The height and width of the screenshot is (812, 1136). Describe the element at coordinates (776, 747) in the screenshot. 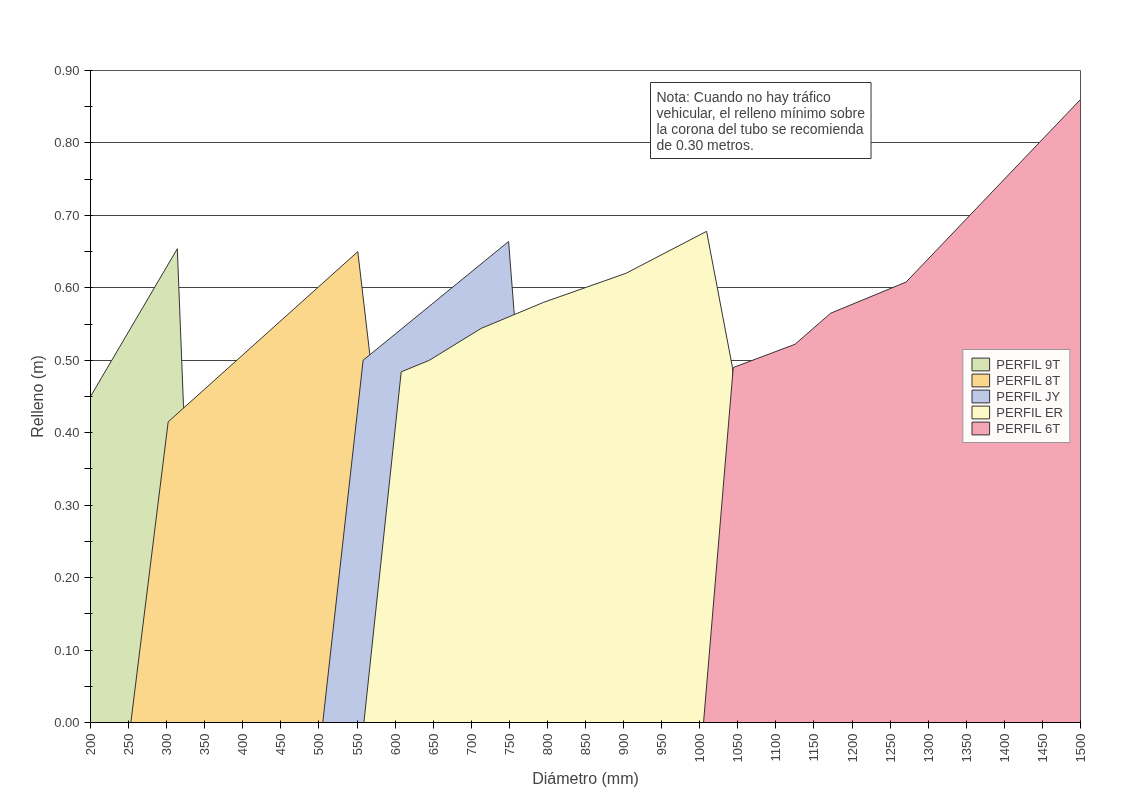

I see `x-tick-label: 1100` at that location.